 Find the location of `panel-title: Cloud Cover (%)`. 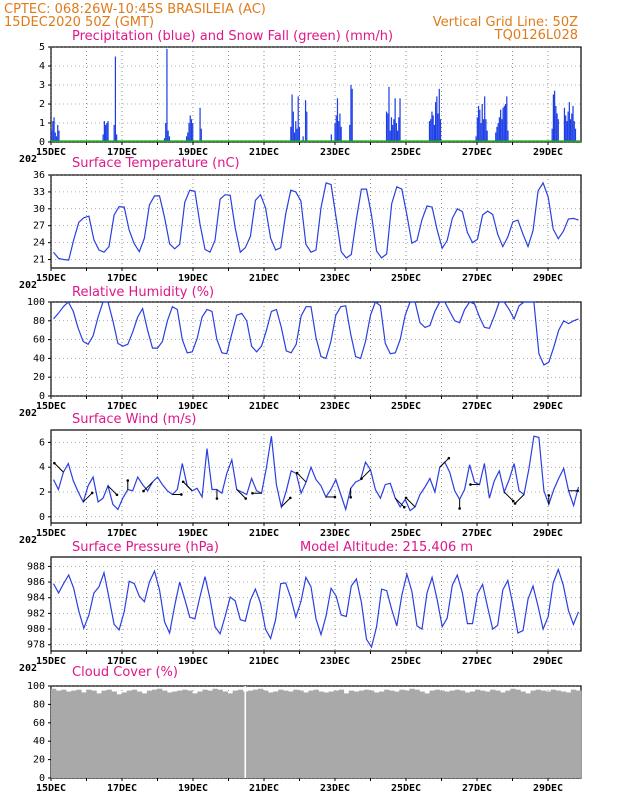

panel-title: Cloud Cover (%) is located at coordinates (125, 672).